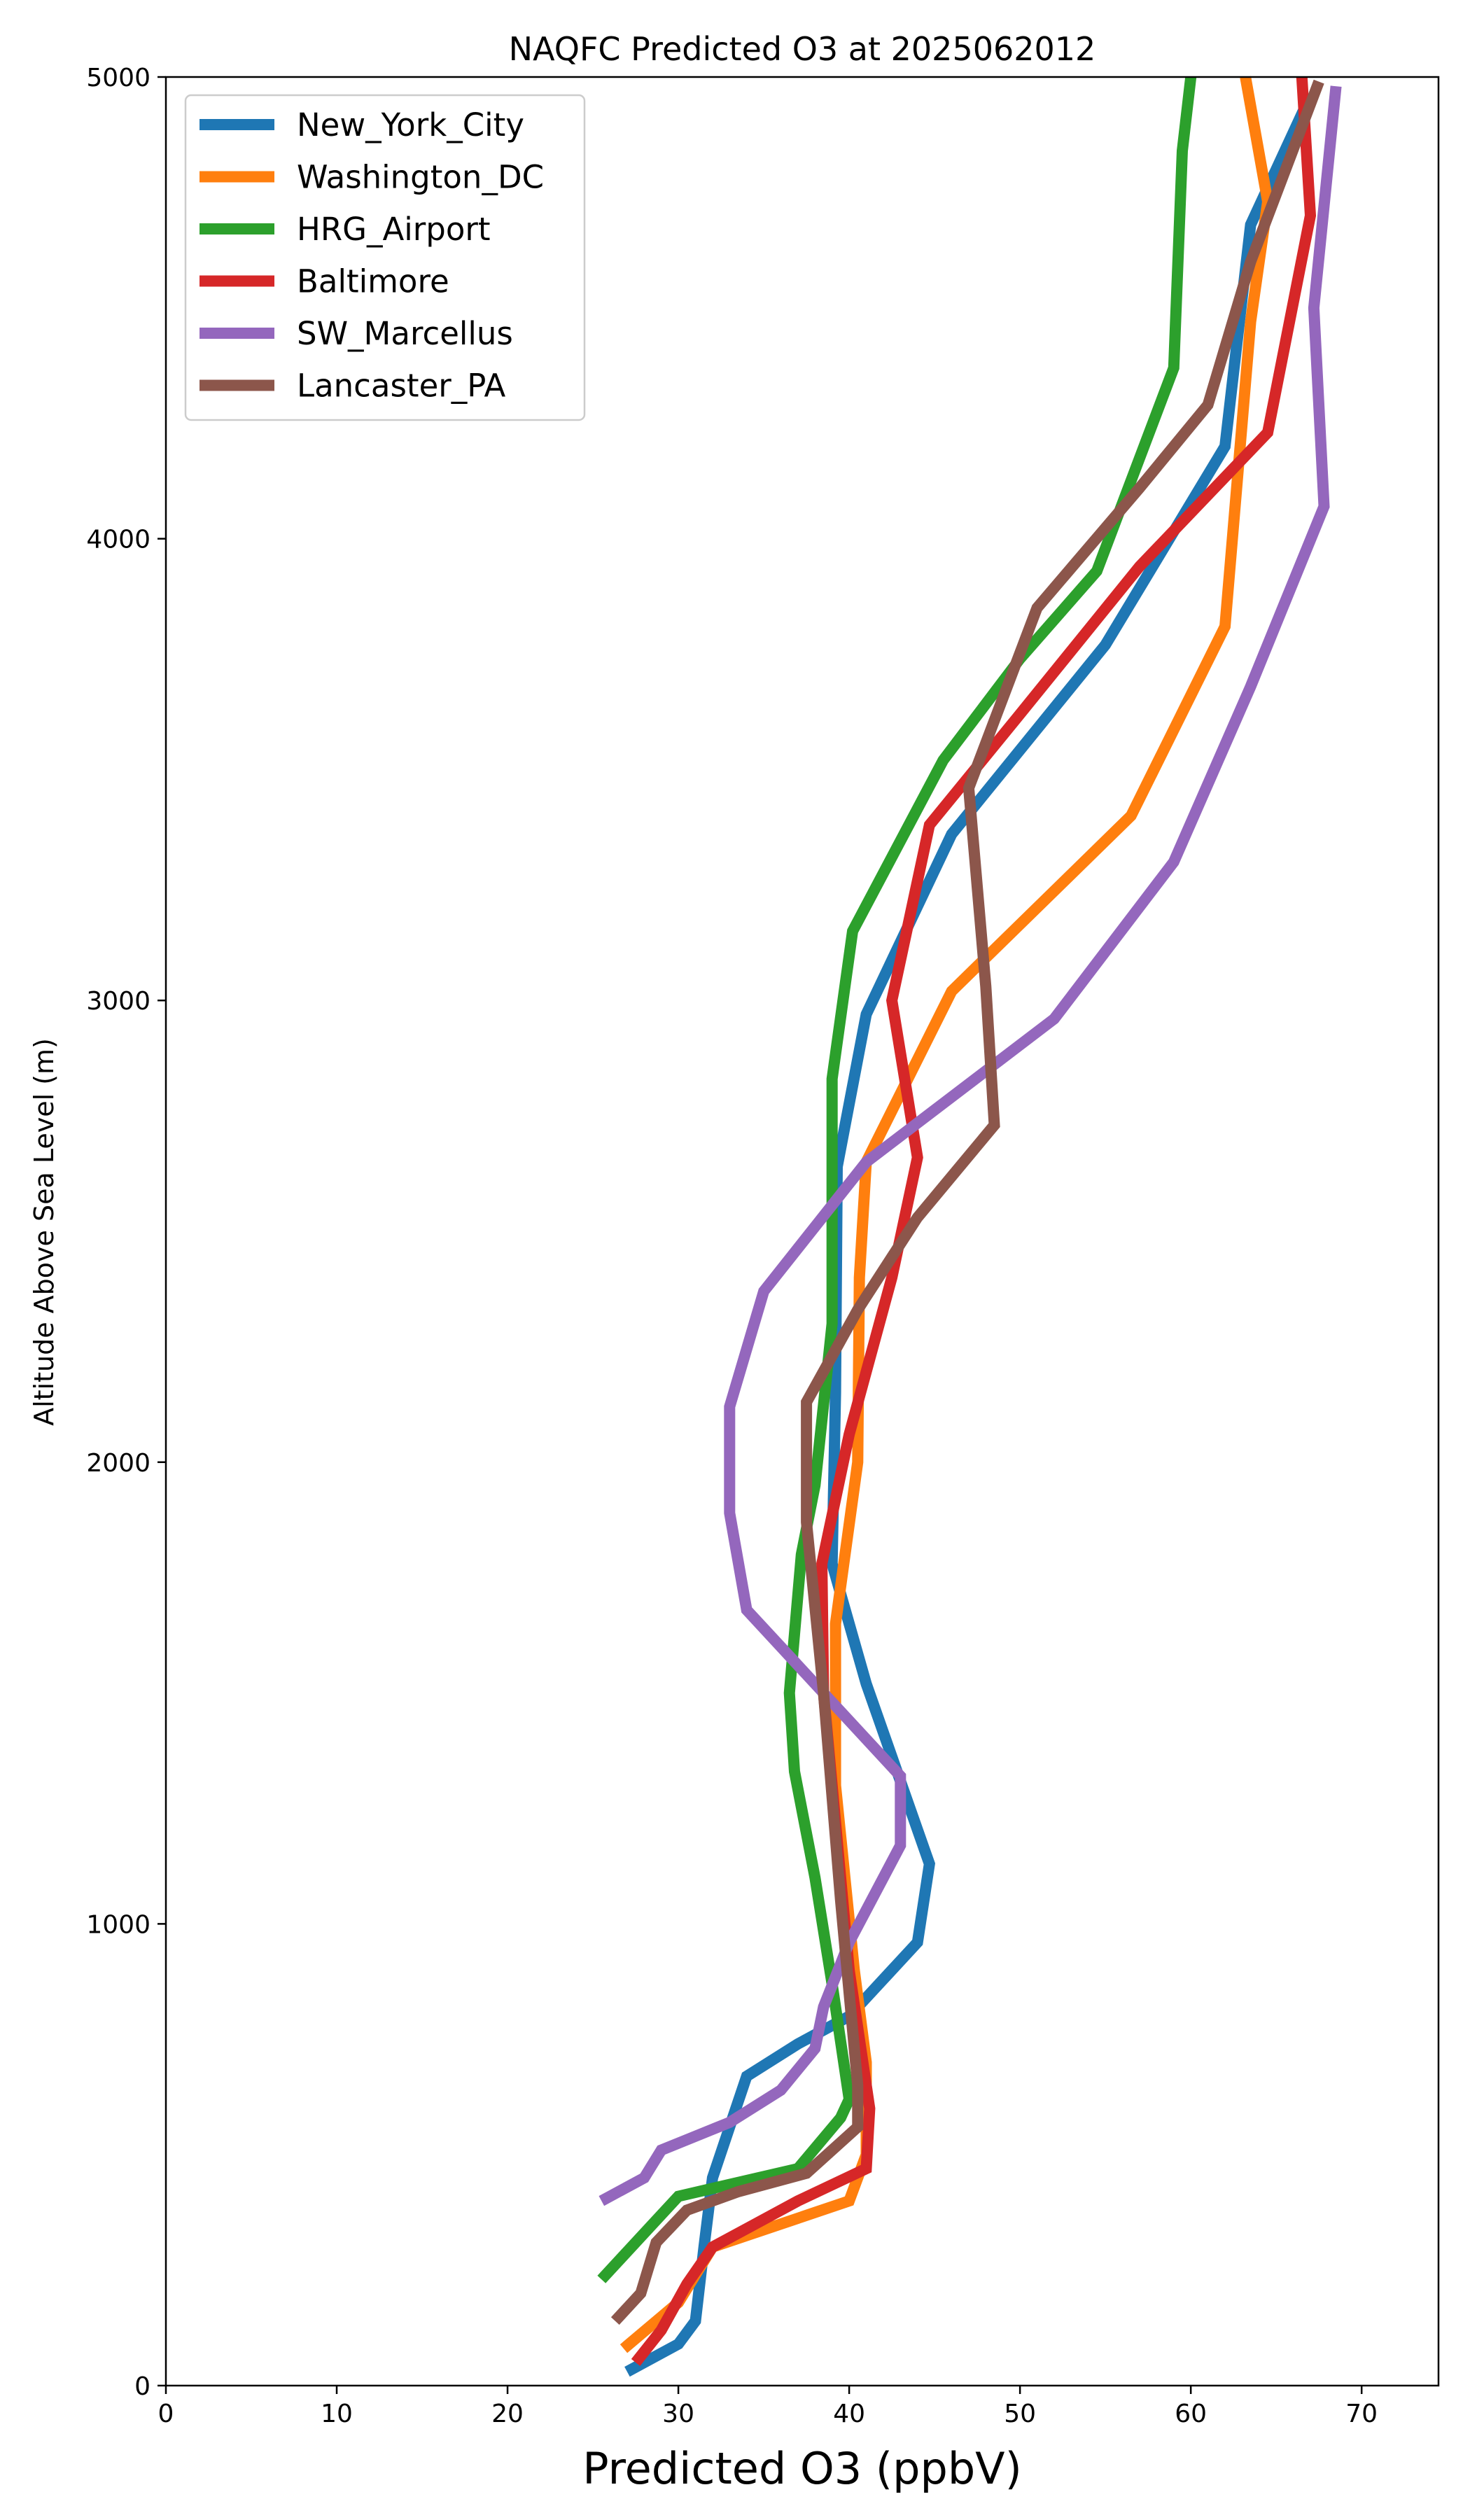 Image resolution: width=1470 pixels, height=2520 pixels. Describe the element at coordinates (507, 2414) in the screenshot. I see `x-tick-label: 20` at that location.